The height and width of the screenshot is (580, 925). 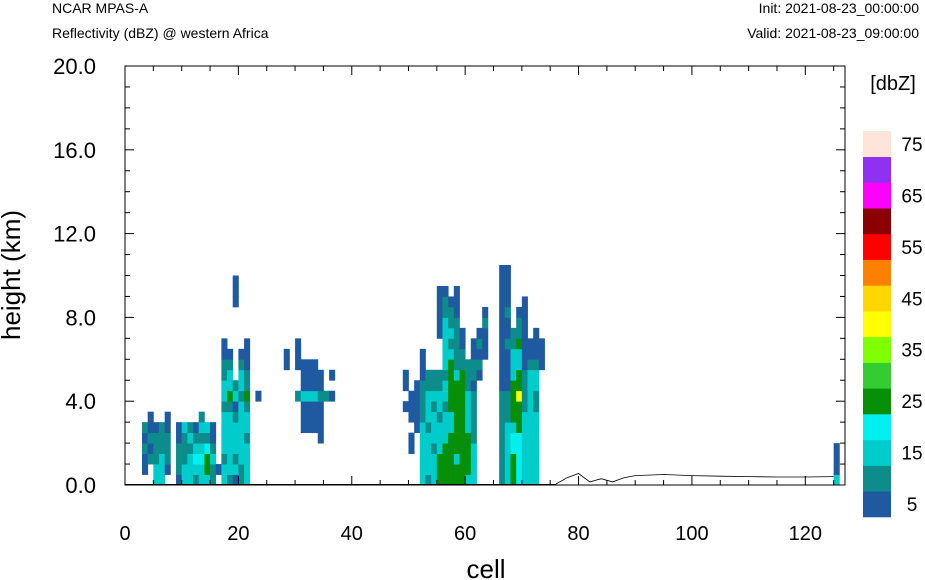 I want to click on x-tick-label: 120, so click(x=805, y=534).